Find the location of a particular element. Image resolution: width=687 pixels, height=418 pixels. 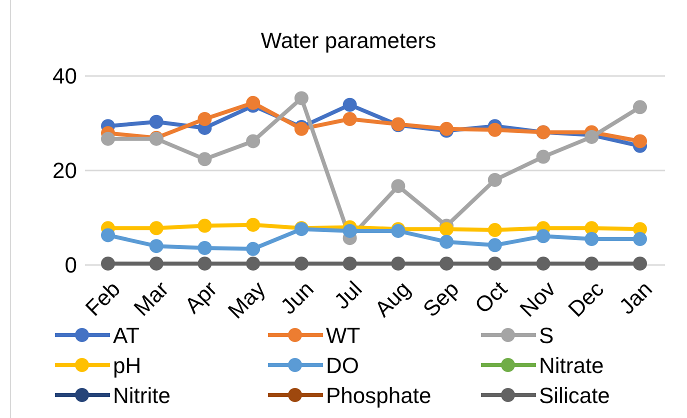

x-tick-label: Oct is located at coordinates (491, 297).